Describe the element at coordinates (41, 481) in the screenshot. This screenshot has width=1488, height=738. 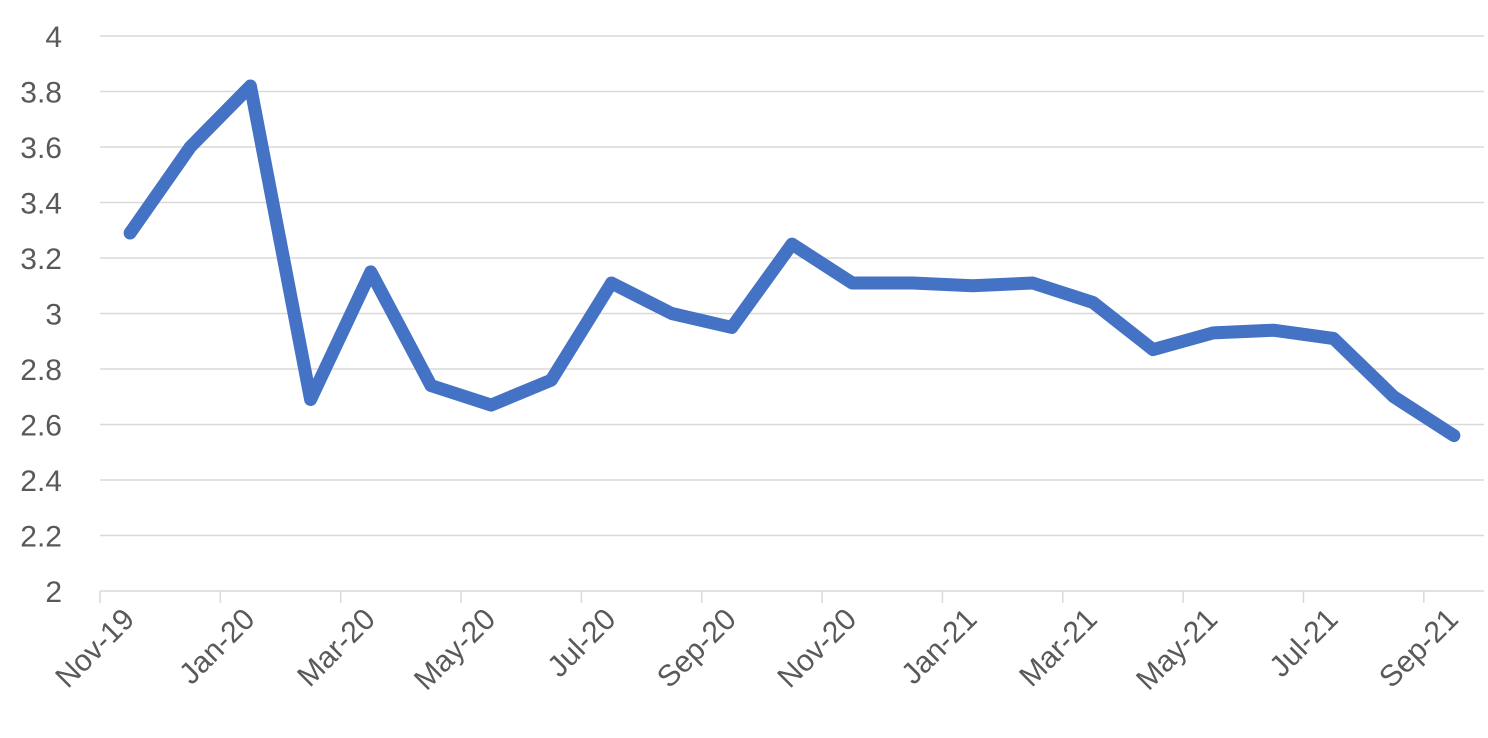
I see `y-tick-label: 2.4` at that location.